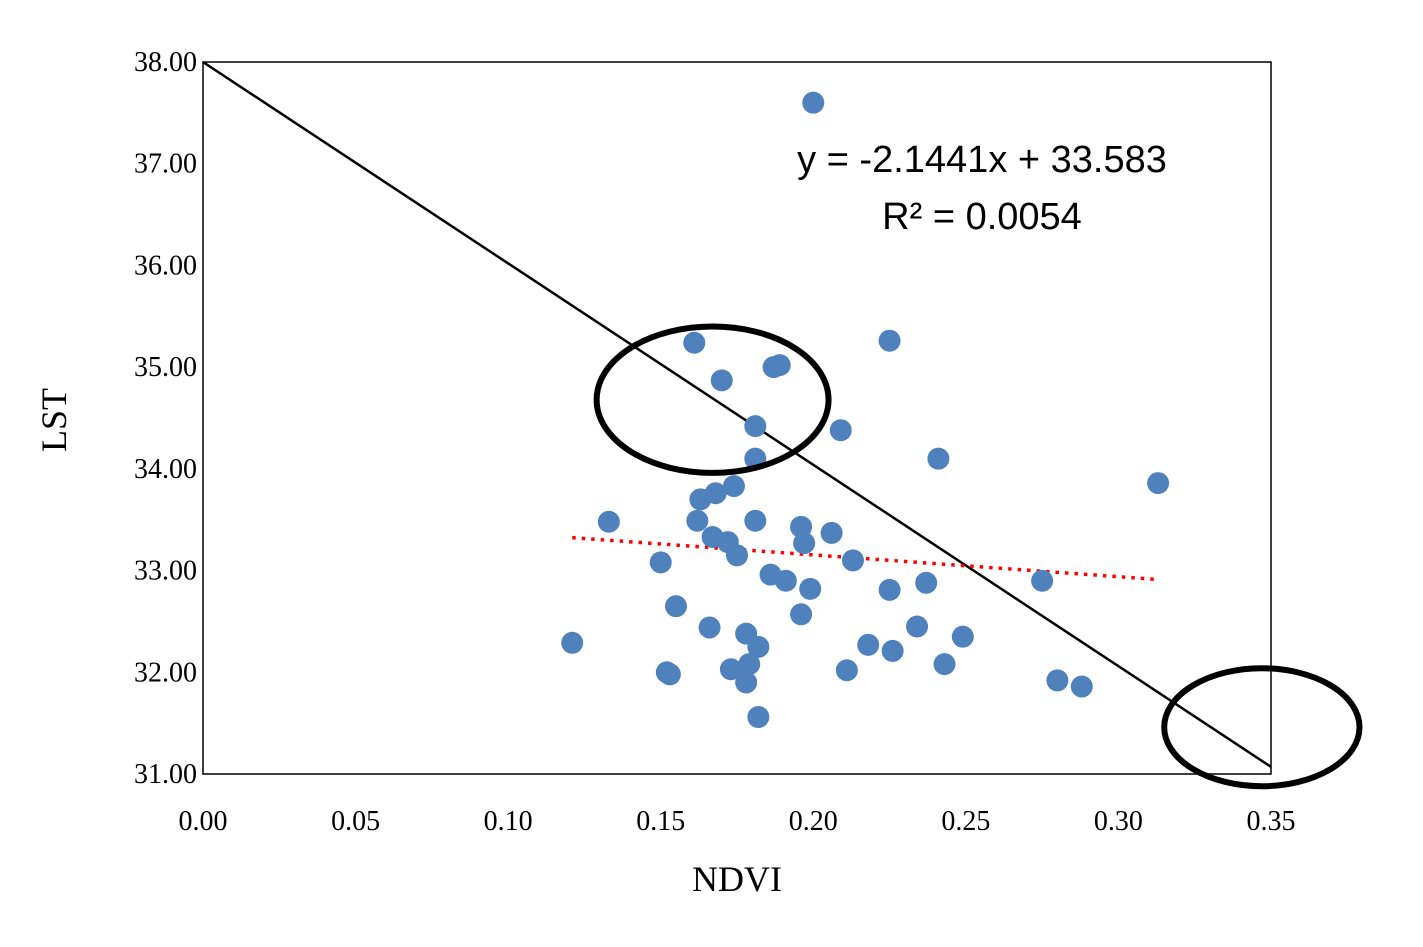  I want to click on x-tick-label: 0.35, so click(1271, 821).